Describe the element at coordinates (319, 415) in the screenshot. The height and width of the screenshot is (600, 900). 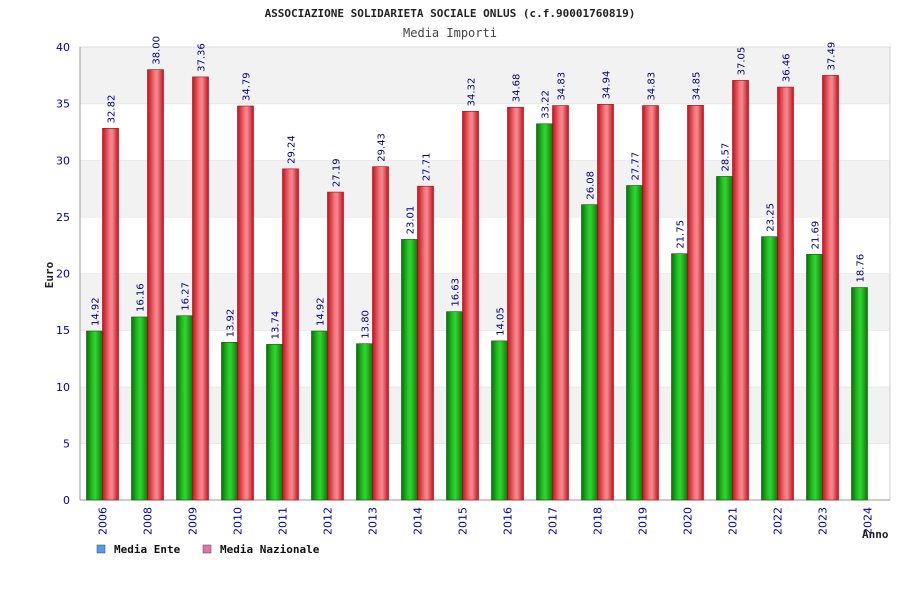
I see `bar-media-ente-2012` at that location.